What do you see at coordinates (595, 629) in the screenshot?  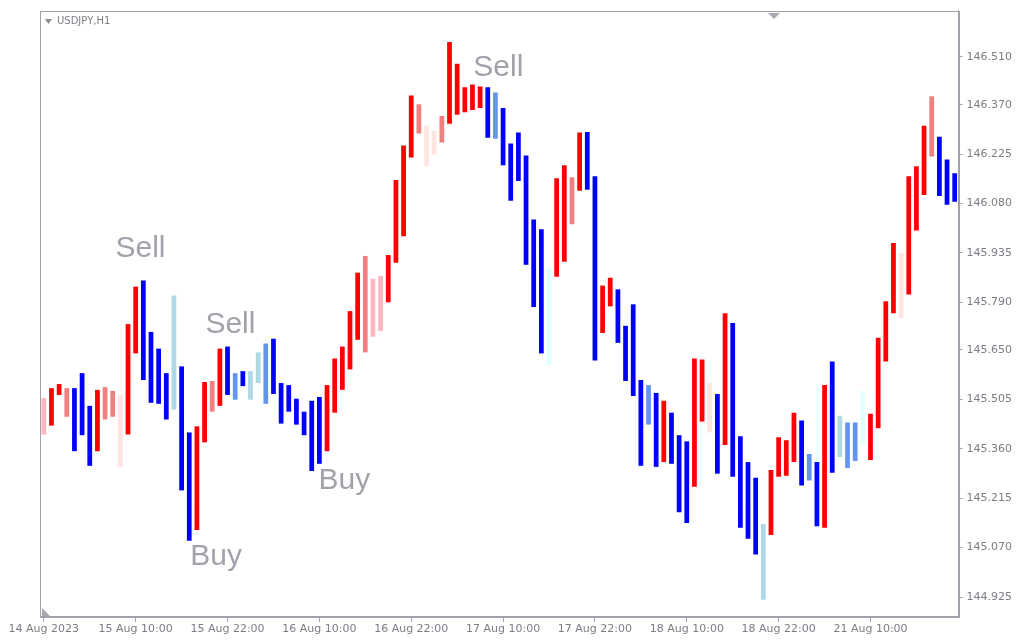 I see `x-tick-label: 17 Aug 22:00` at bounding box center [595, 629].